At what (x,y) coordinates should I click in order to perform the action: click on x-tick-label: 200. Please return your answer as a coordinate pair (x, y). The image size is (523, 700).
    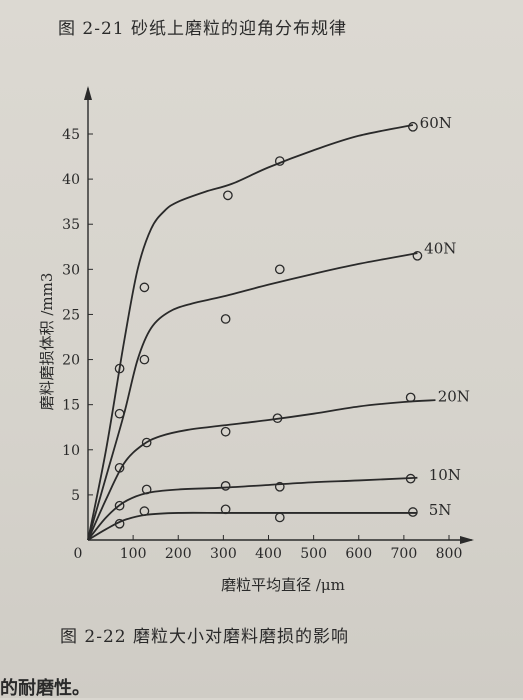
    Looking at the image, I should click on (178, 554).